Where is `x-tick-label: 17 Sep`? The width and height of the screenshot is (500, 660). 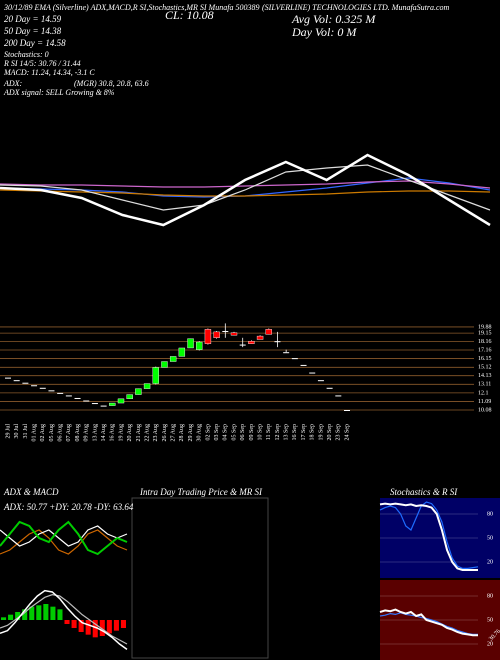
x-tick-label: 17 Sep is located at coordinates (304, 432).